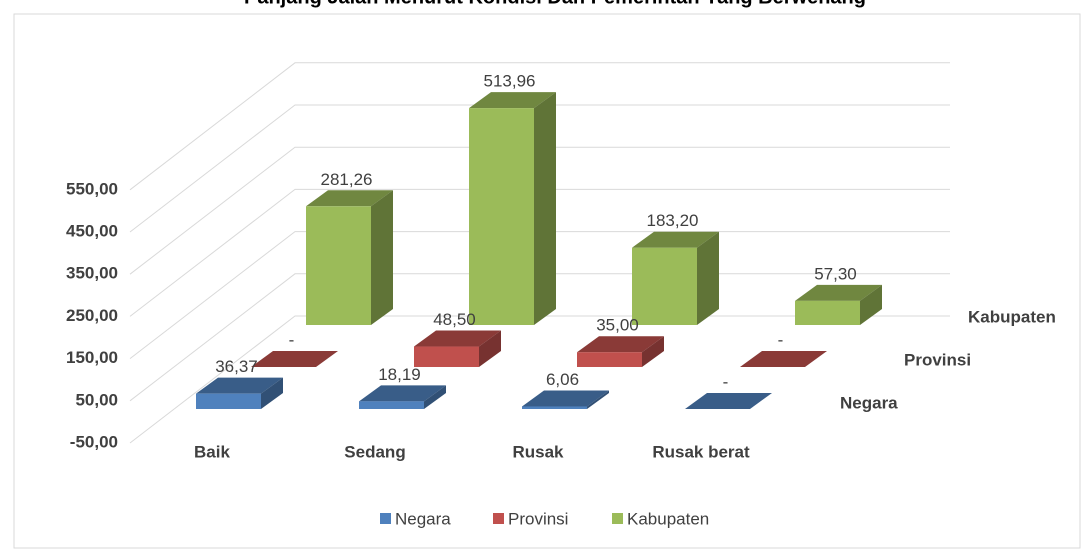 This screenshot has height=552, width=1091. I want to click on y-tick-label: 350,00, so click(92, 273).